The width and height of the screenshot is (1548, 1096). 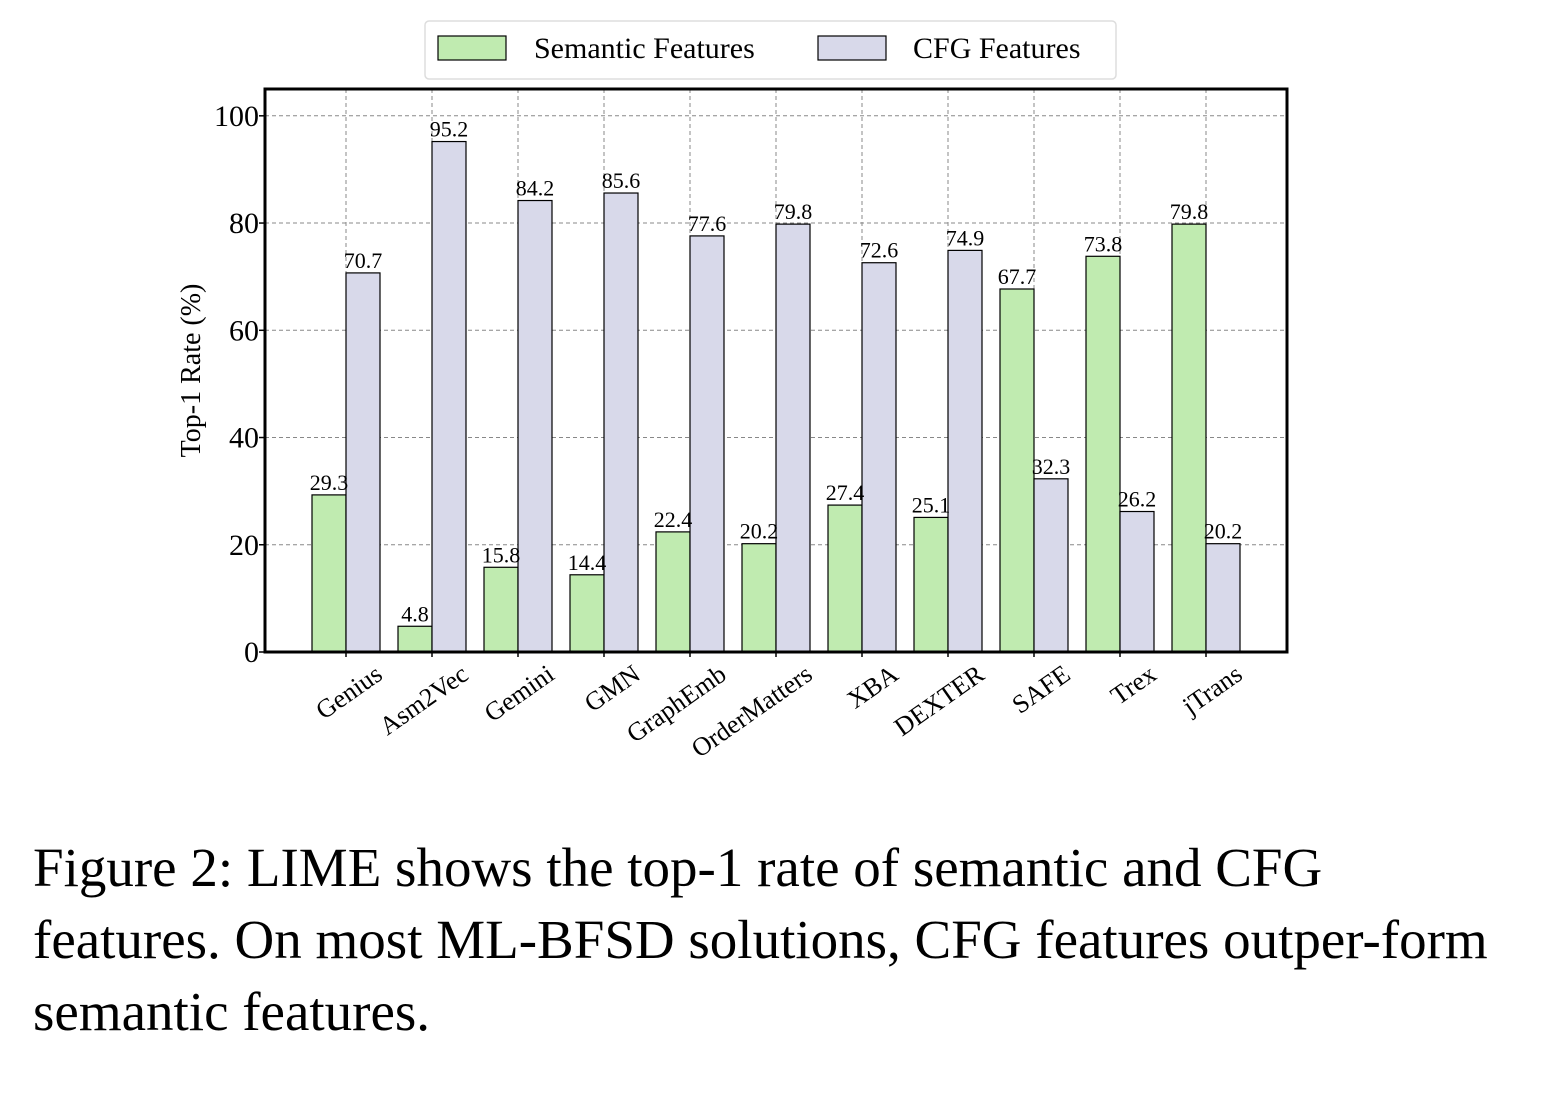 What do you see at coordinates (251, 652) in the screenshot?
I see `y-tick-label: 0` at bounding box center [251, 652].